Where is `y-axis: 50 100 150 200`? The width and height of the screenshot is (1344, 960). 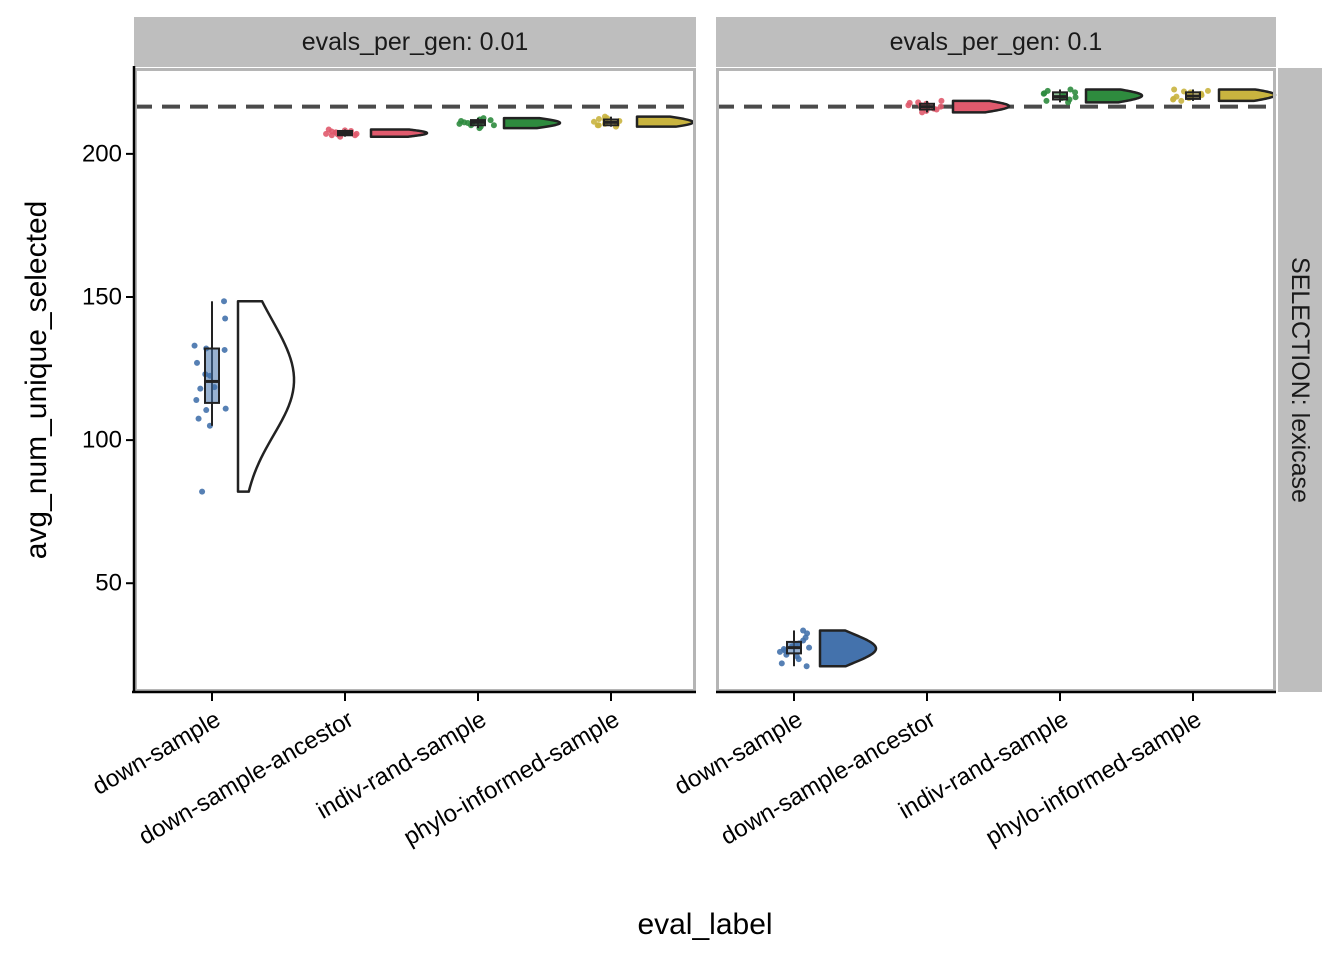 y-axis: 50 100 150 200 is located at coordinates (109, 379).